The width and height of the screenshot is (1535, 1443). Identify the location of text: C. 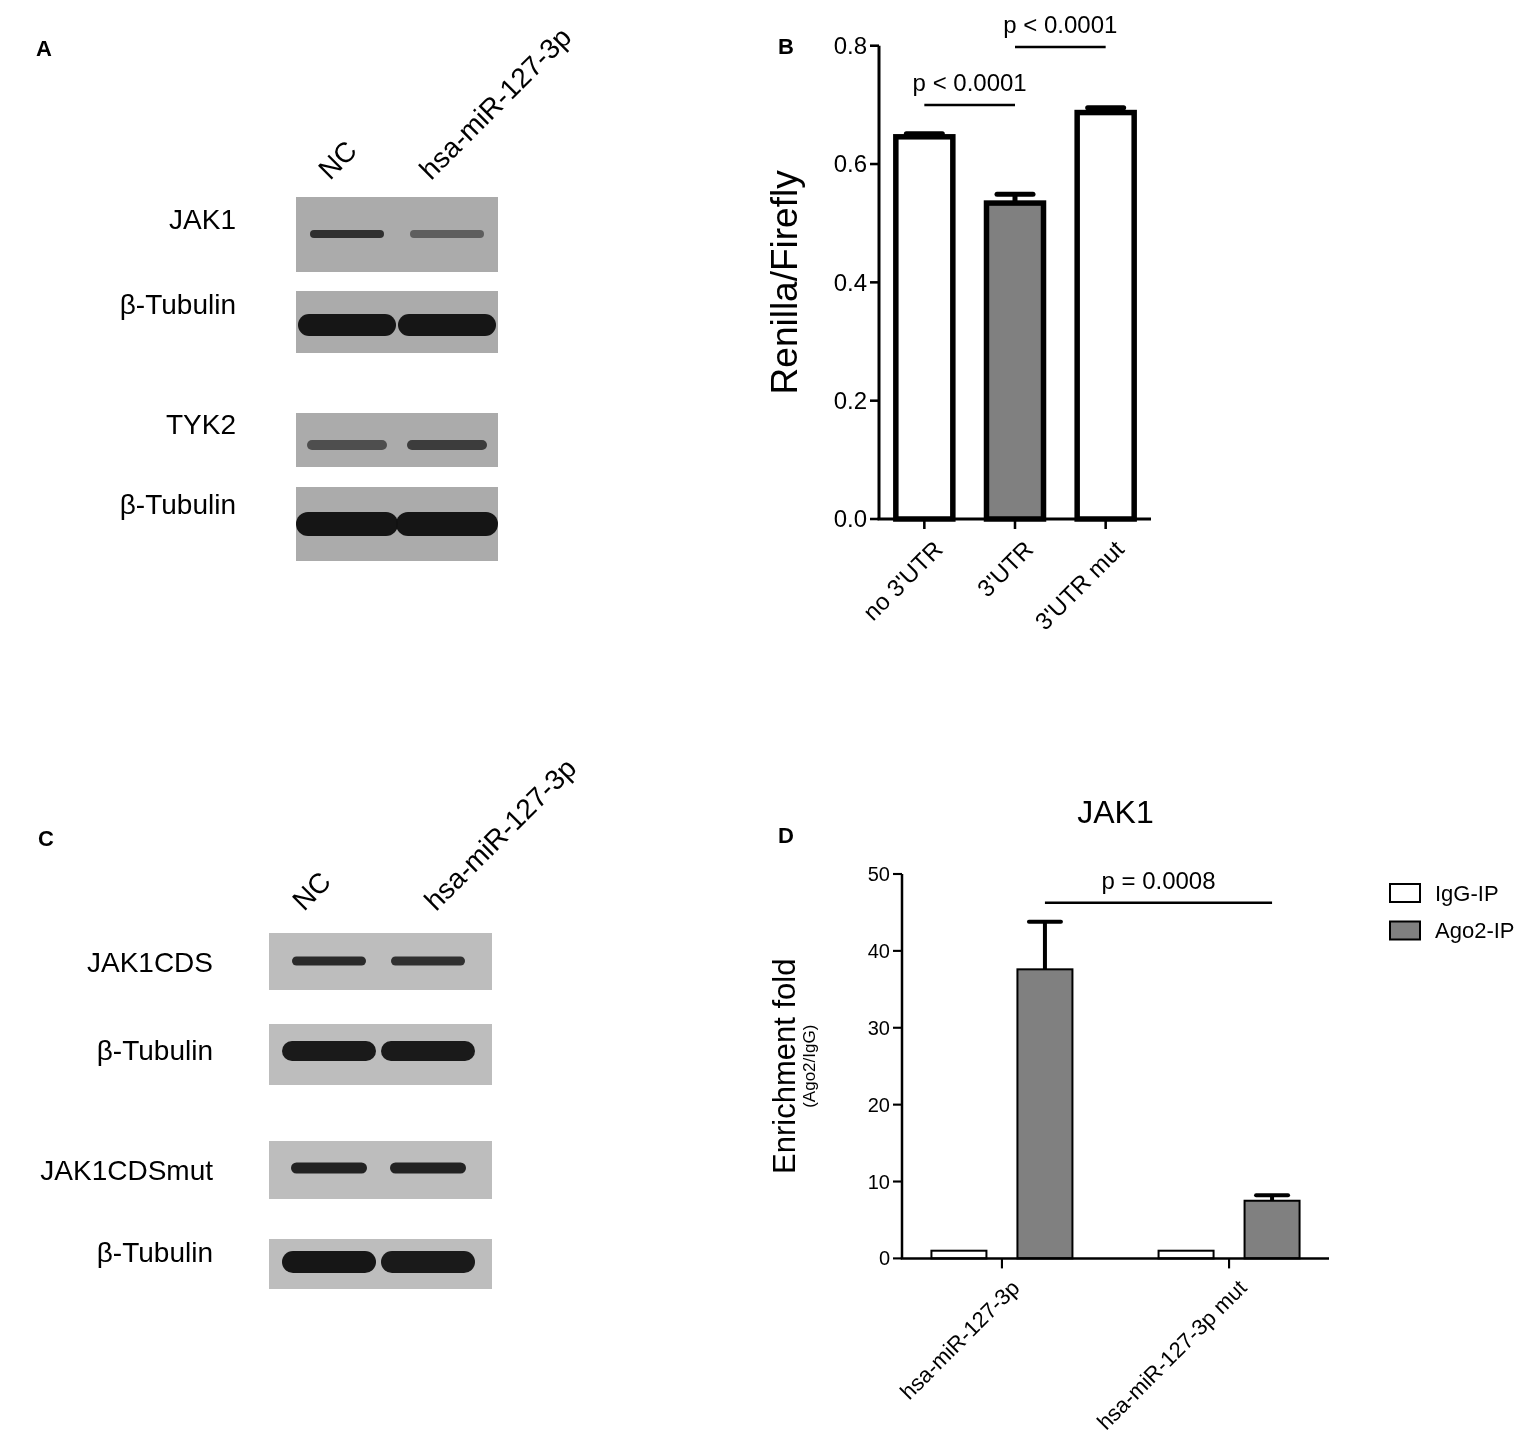
(46, 838).